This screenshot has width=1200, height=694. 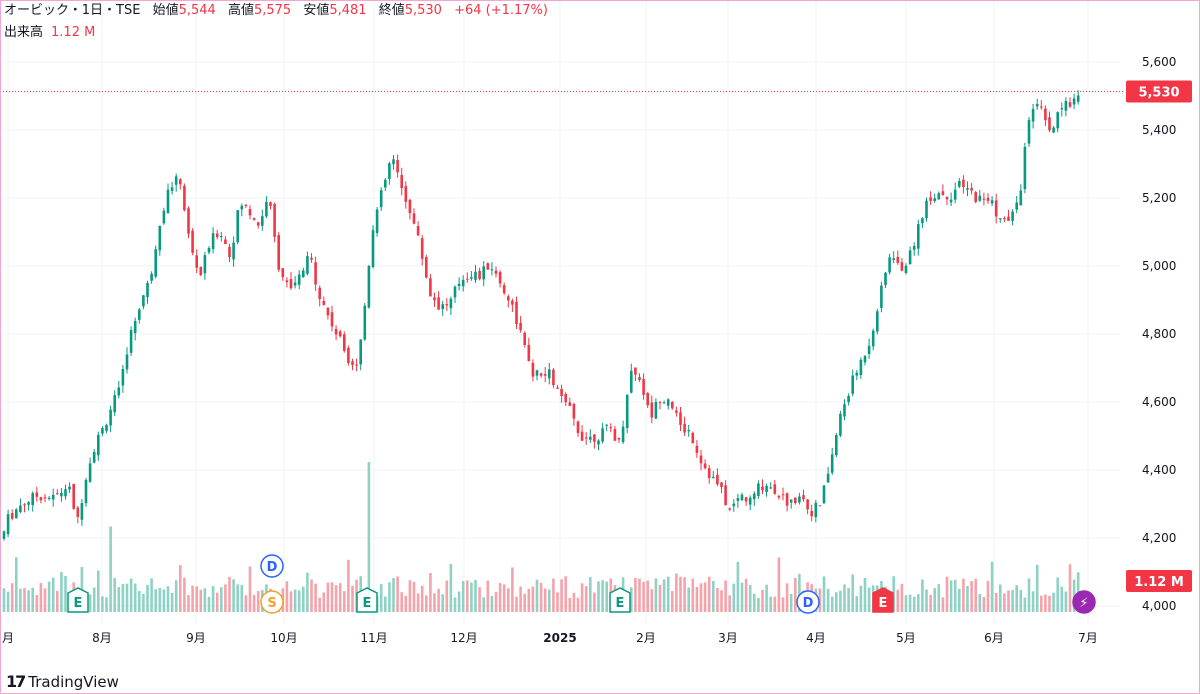 What do you see at coordinates (24, 32) in the screenshot?
I see `volume-label: 出来高` at bounding box center [24, 32].